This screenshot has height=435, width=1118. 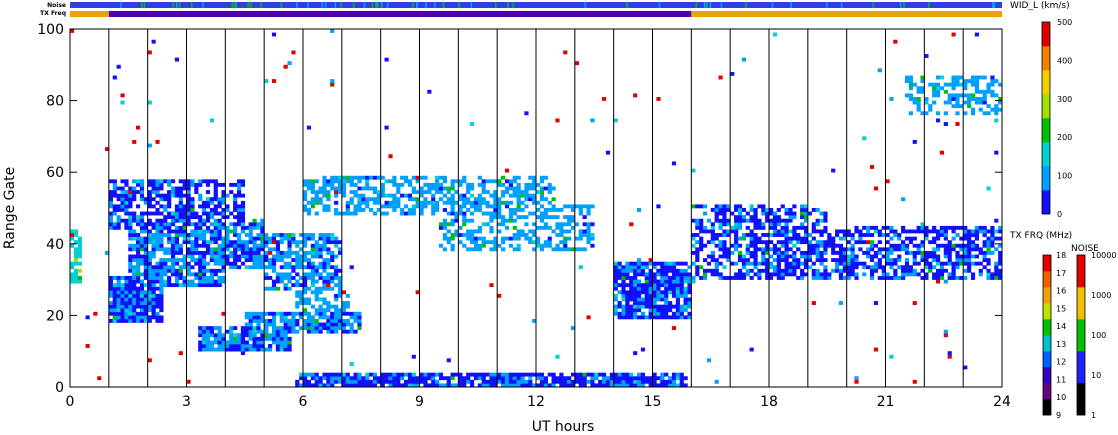 I want to click on noise-strip-mark, so click(x=341, y=5).